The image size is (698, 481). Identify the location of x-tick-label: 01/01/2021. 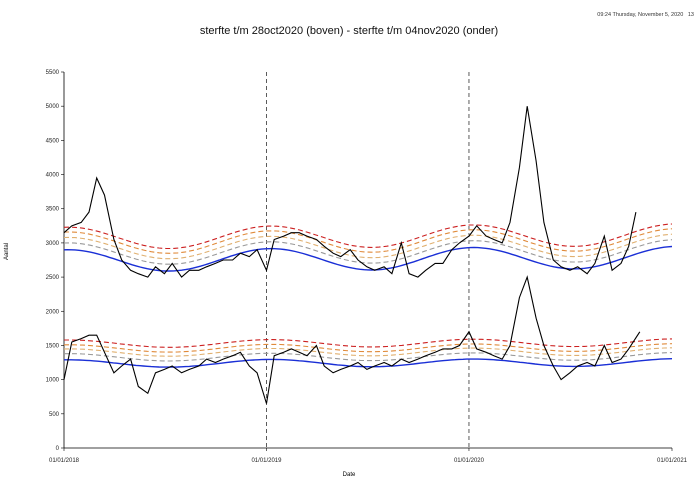
(672, 461).